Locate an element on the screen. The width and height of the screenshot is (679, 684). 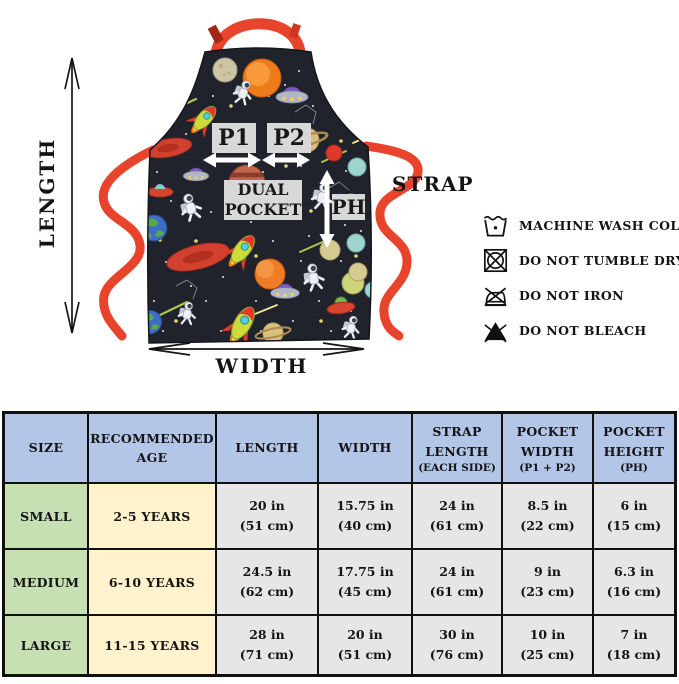
header-pocket-width: POCKET WIDTH (P1 + P2) is located at coordinates (548, 449).